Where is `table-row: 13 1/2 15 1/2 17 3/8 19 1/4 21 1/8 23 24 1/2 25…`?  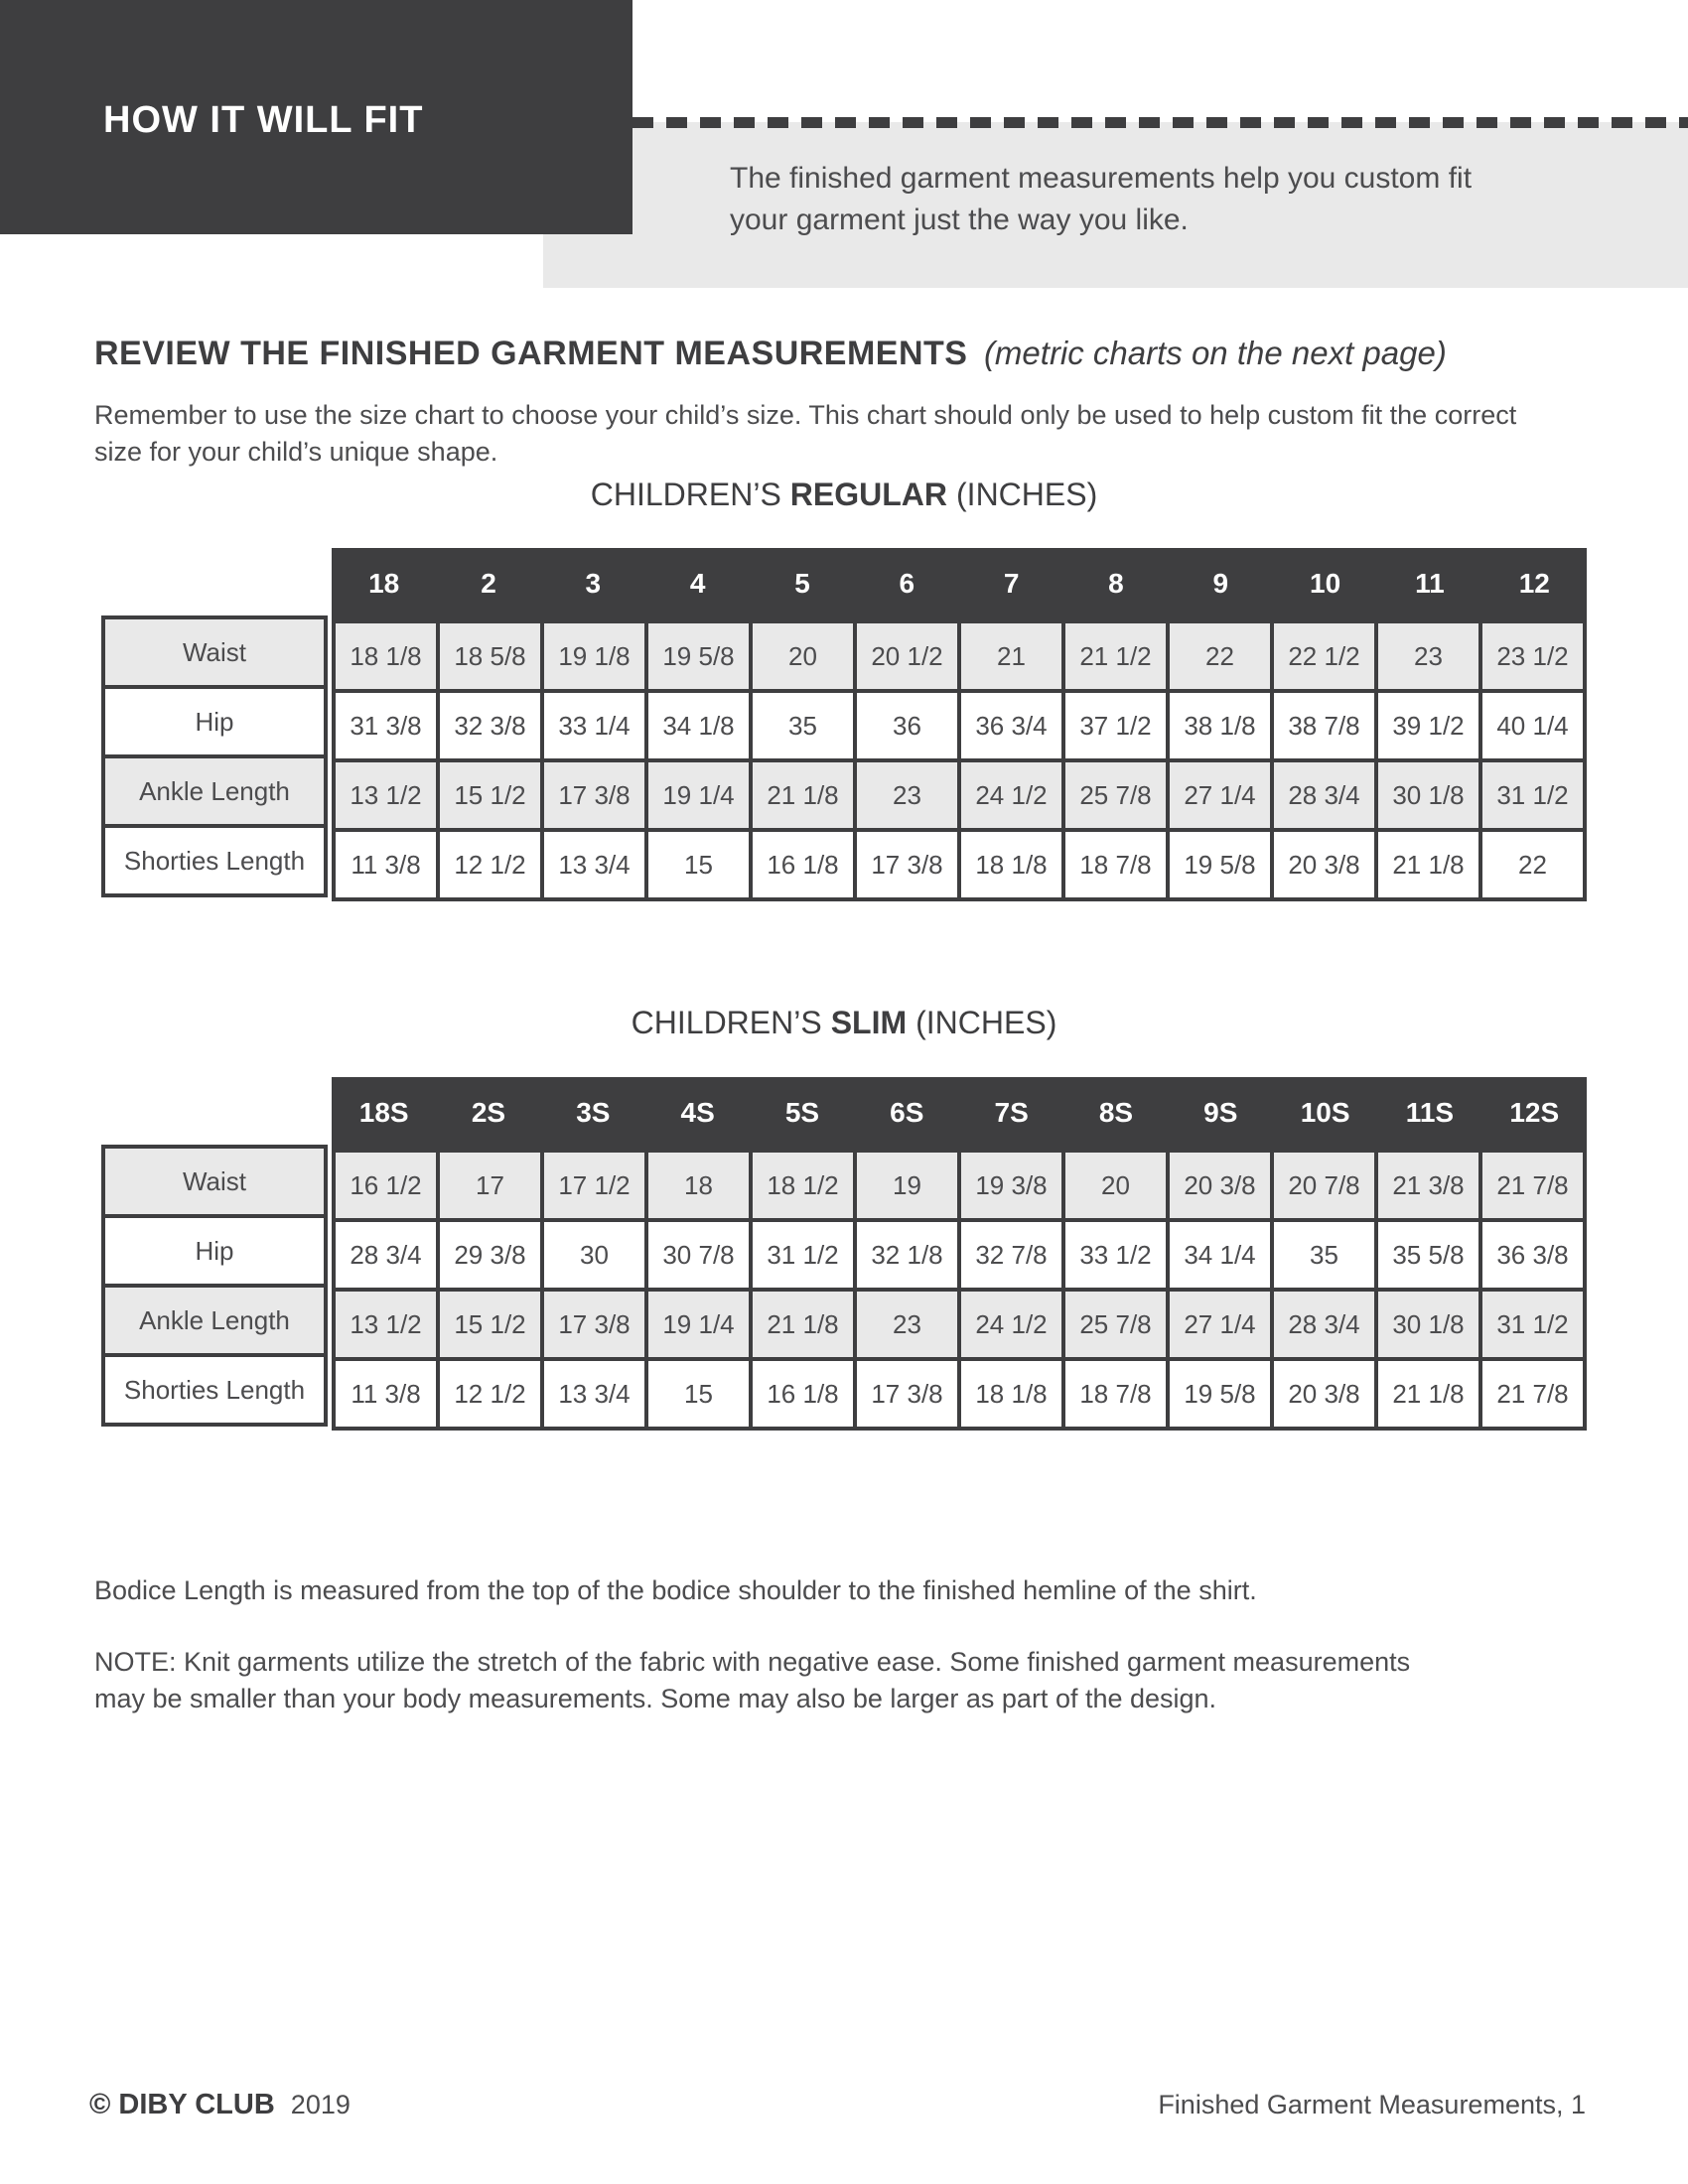 table-row: 13 1/2 15 1/2 17 3/8 19 1/4 21 1/8 23 24 1/2 25… is located at coordinates (959, 1324).